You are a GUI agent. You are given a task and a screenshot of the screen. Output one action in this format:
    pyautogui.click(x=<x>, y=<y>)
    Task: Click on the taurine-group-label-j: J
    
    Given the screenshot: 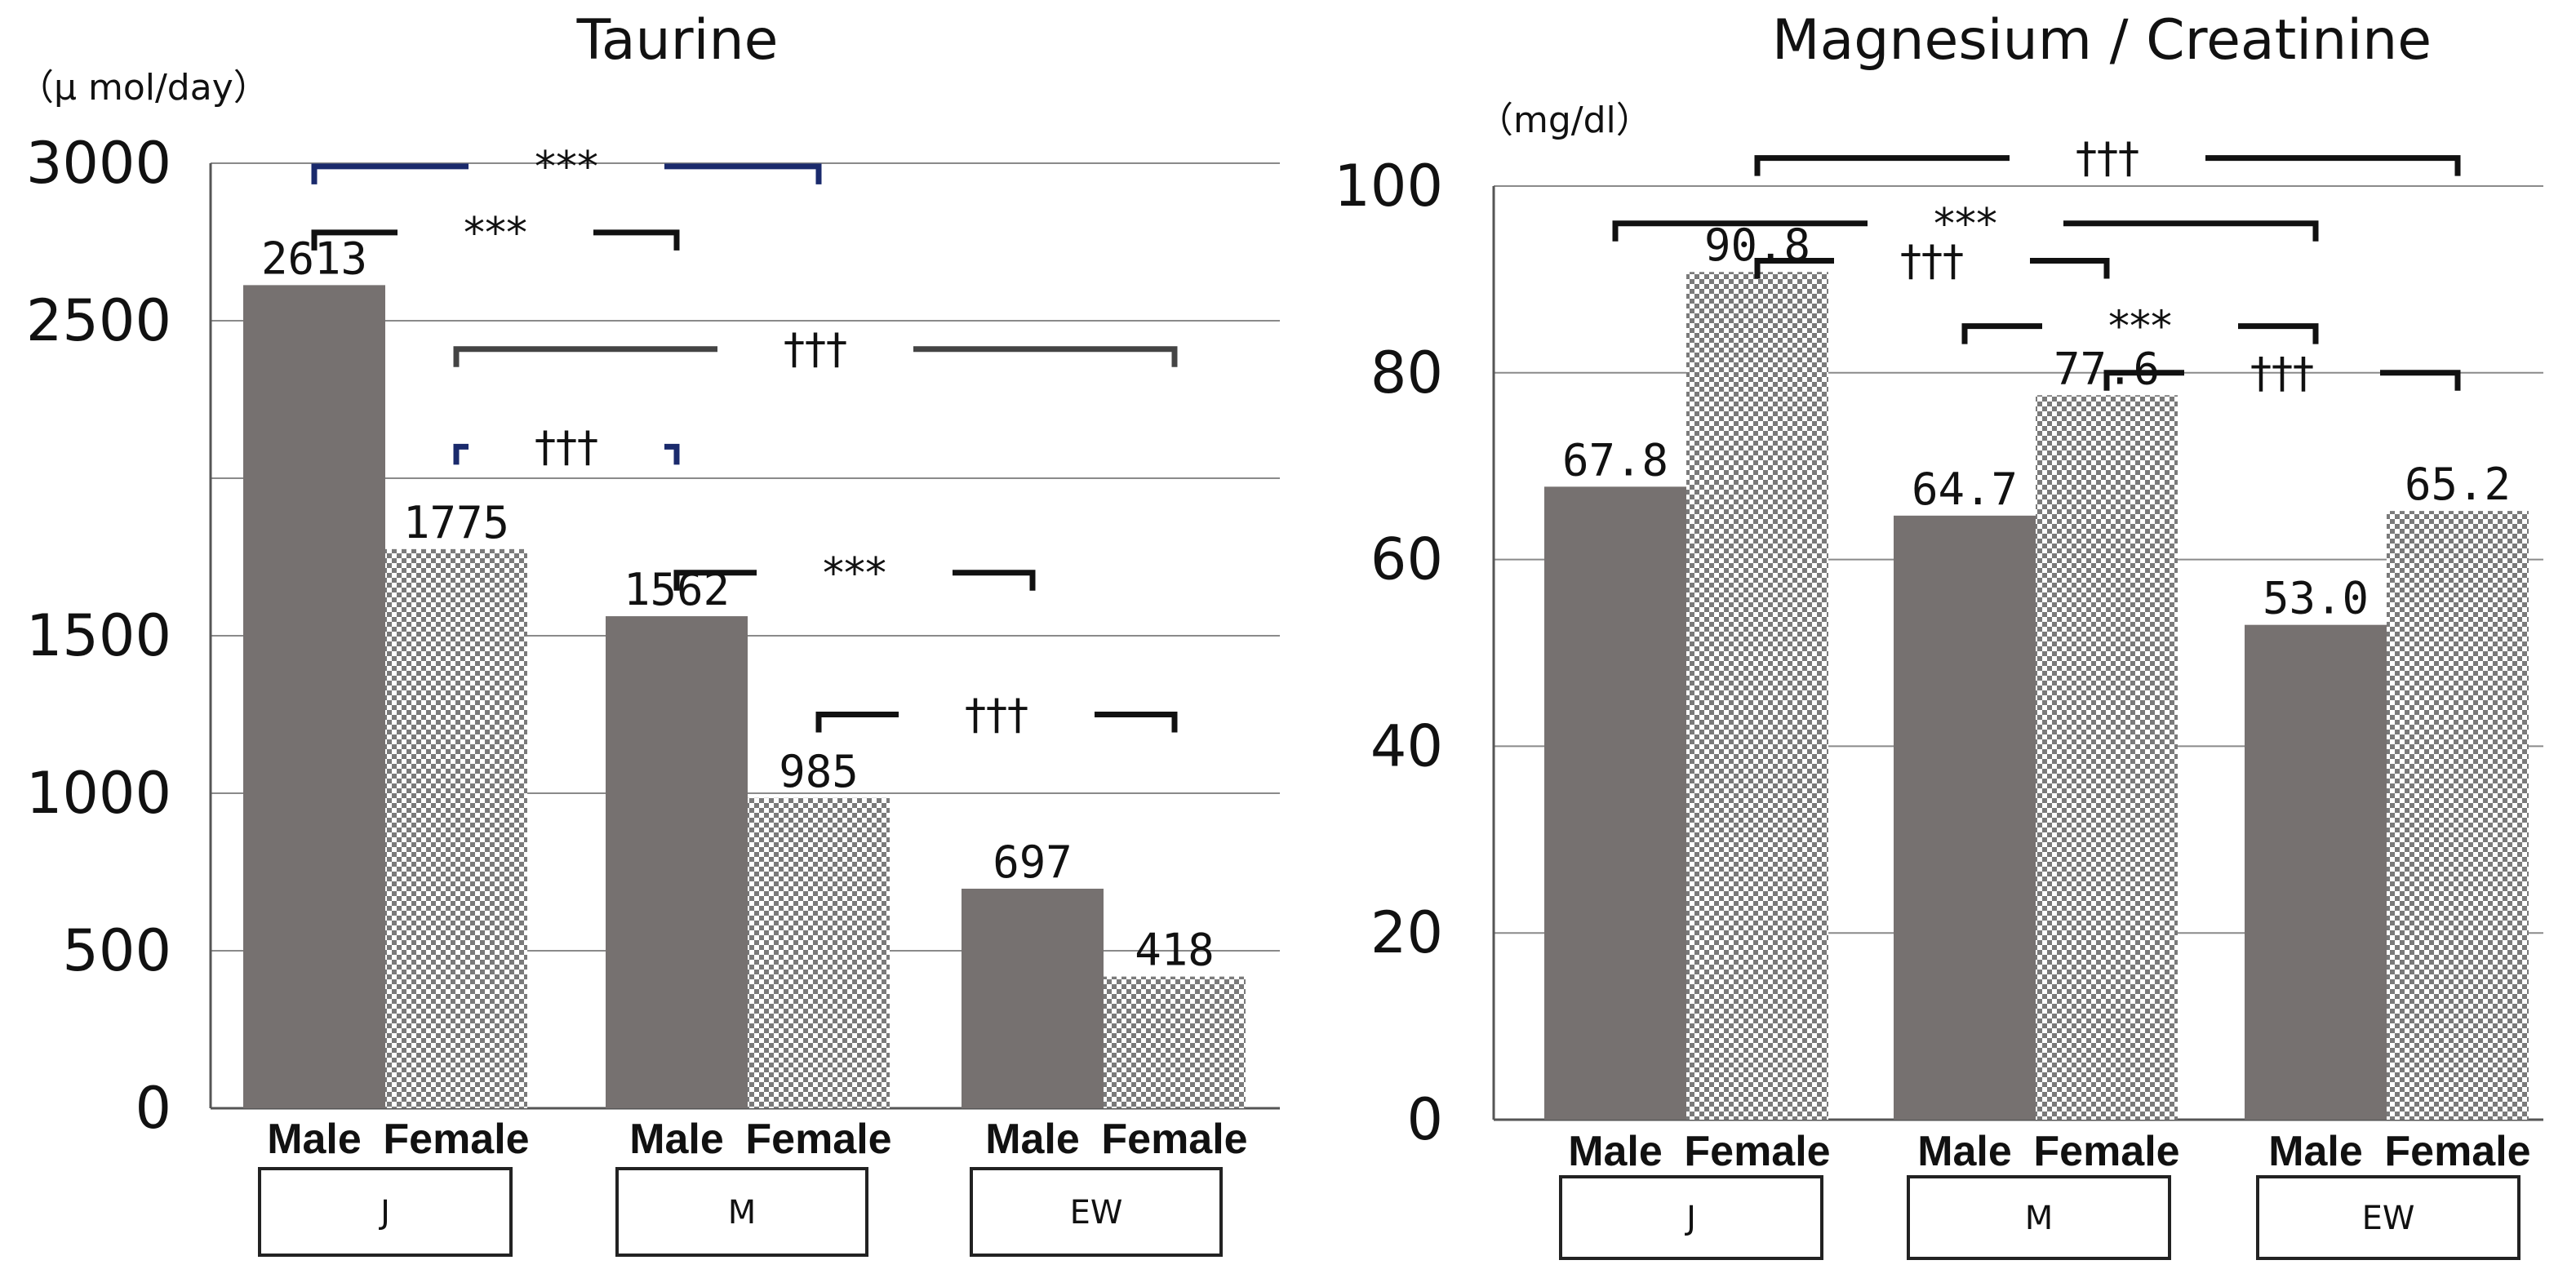 What is the action you would take?
    pyautogui.click(x=384, y=1212)
    